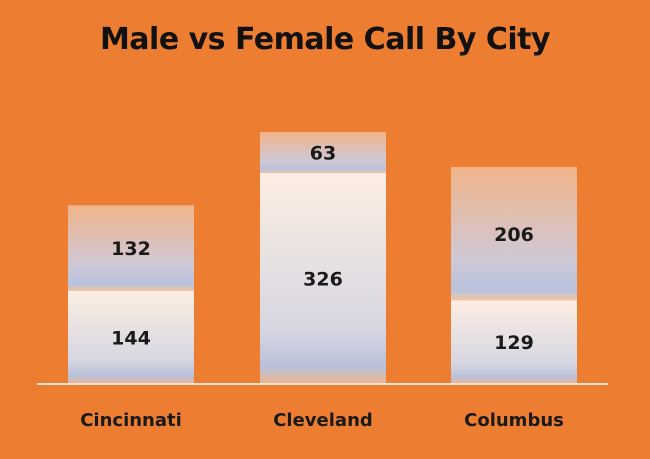 This screenshot has height=459, width=650. I want to click on data-label-cleveland-bottom: 326, so click(323, 279).